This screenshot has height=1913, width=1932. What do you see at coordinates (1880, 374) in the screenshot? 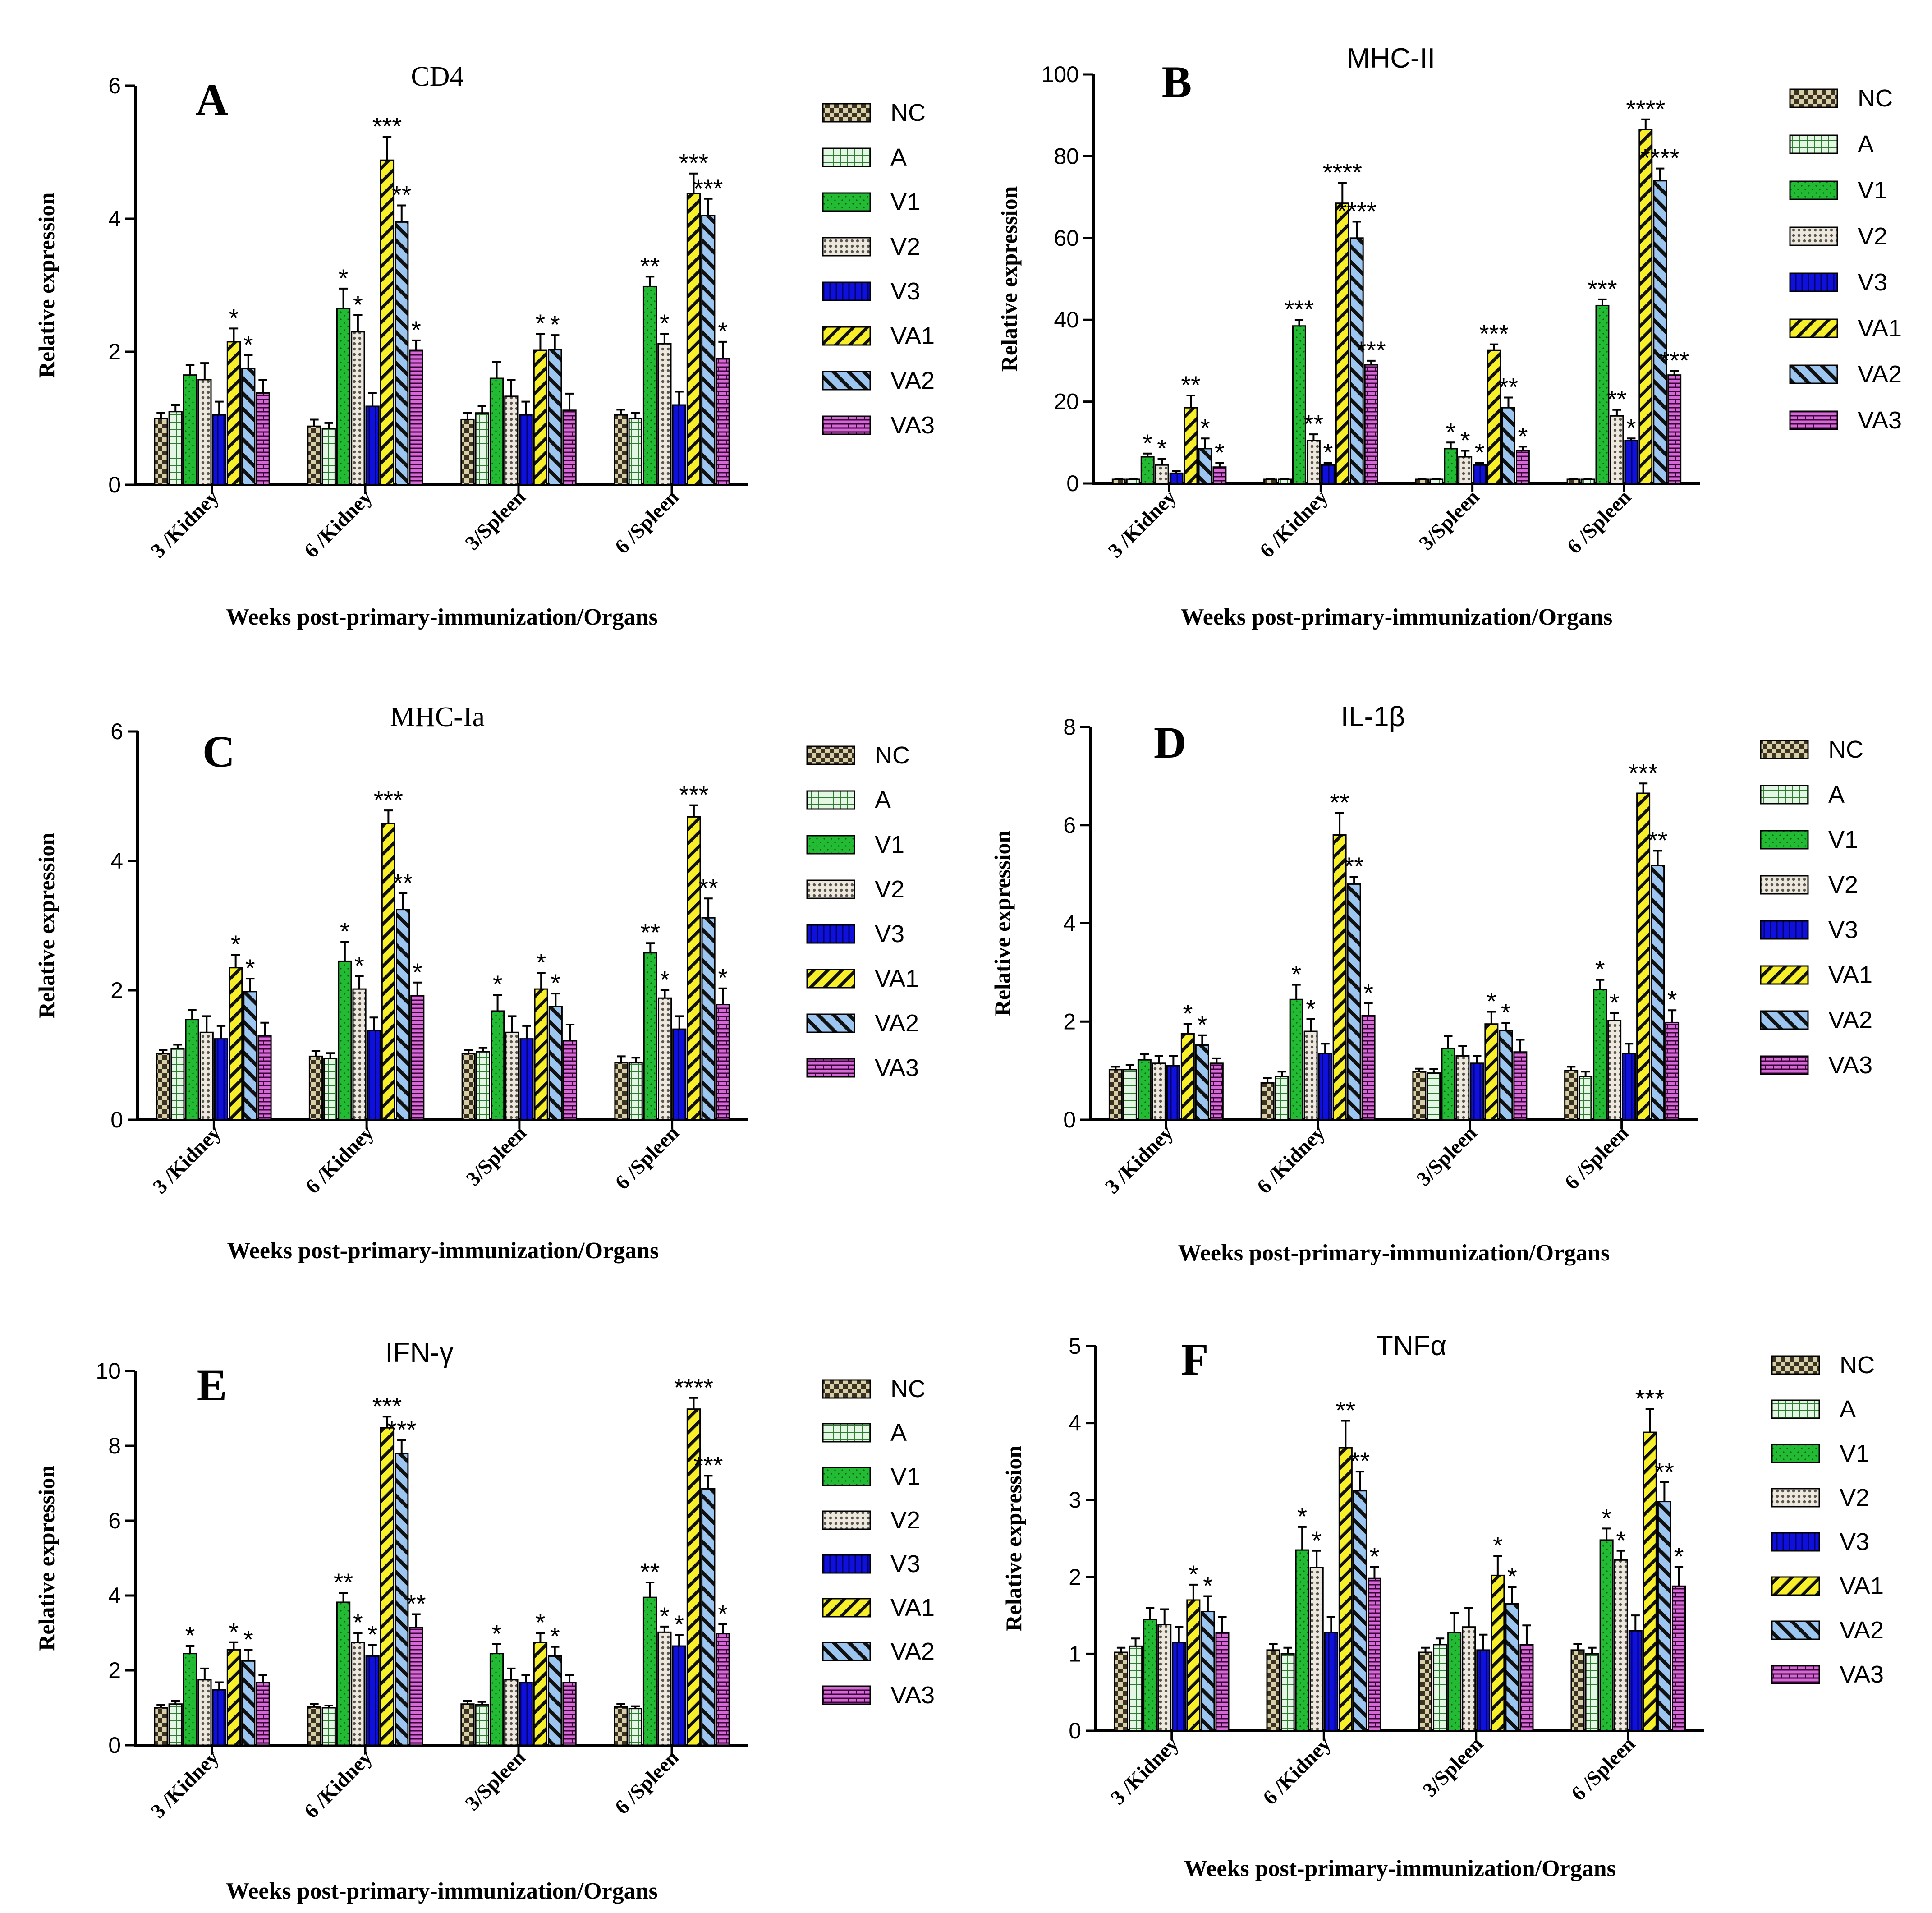
I see `legend-label-VA2: VA2` at bounding box center [1880, 374].